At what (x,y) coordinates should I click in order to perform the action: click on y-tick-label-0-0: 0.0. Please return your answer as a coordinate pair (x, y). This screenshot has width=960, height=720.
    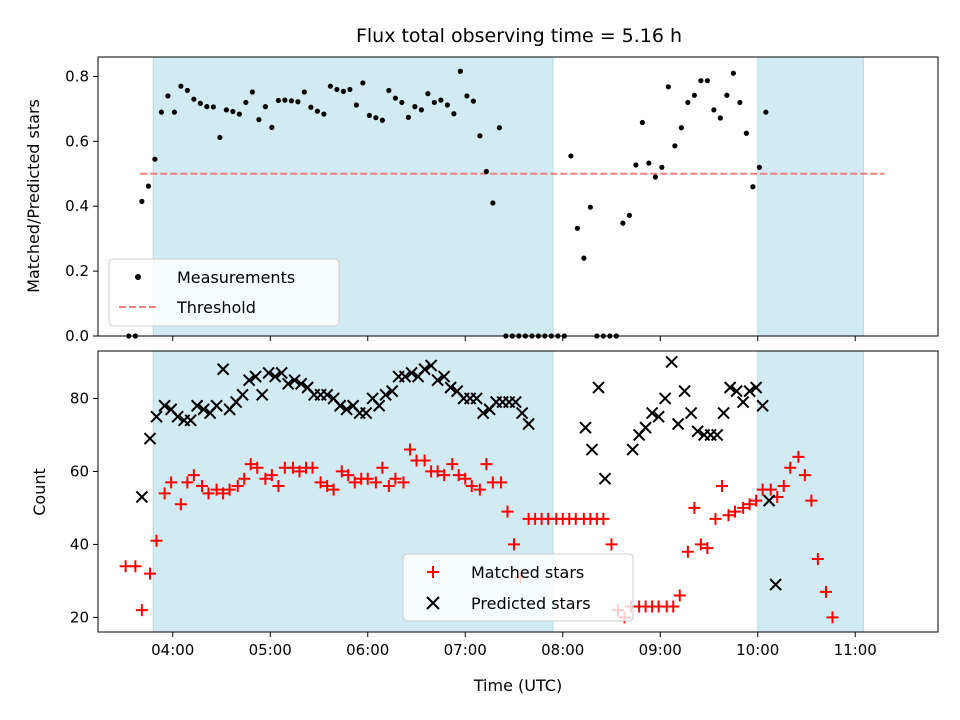
    Looking at the image, I should click on (77, 336).